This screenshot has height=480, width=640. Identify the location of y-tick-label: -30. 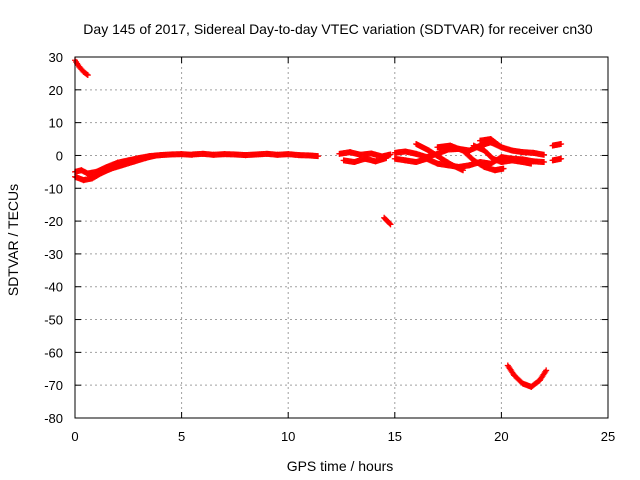
(53, 254).